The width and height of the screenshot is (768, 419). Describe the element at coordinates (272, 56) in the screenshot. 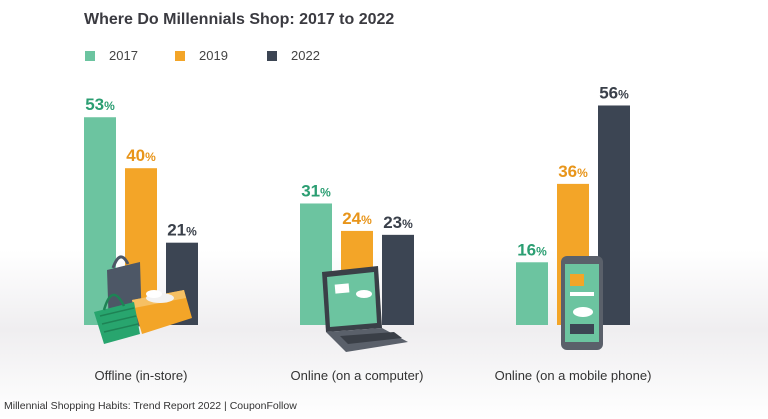

I see `legend-swatch-2022` at that location.